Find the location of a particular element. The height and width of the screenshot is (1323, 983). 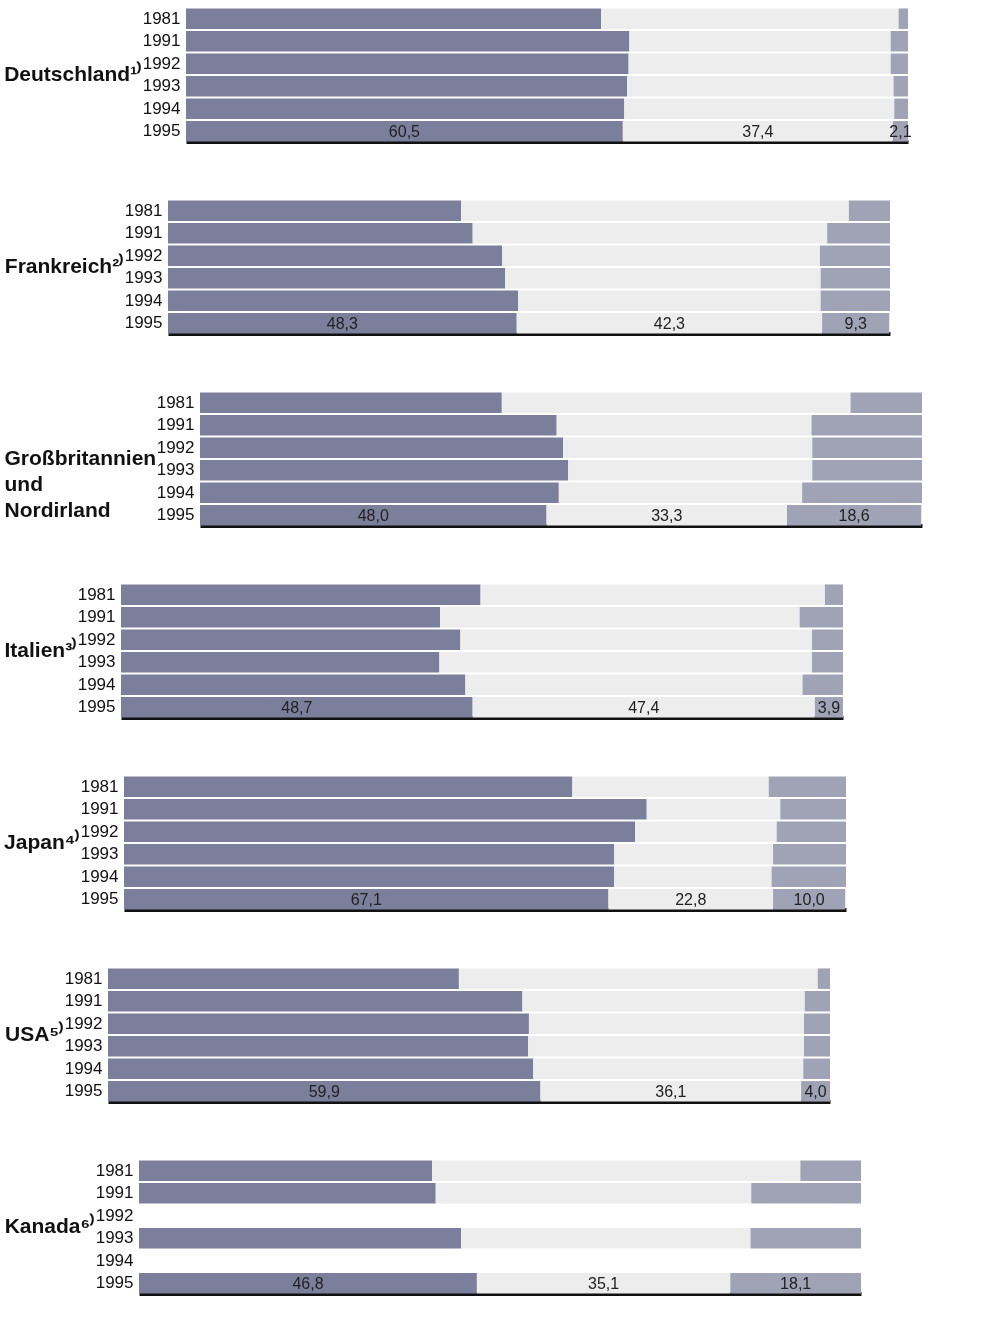

data-label: 3,9 is located at coordinates (829, 708).